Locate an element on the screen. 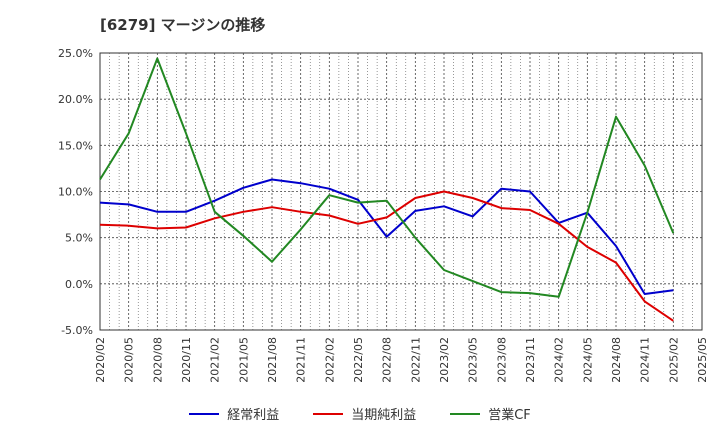 The height and width of the screenshot is (440, 720). legend-label-keijo: 経常利益 is located at coordinates (253, 415).